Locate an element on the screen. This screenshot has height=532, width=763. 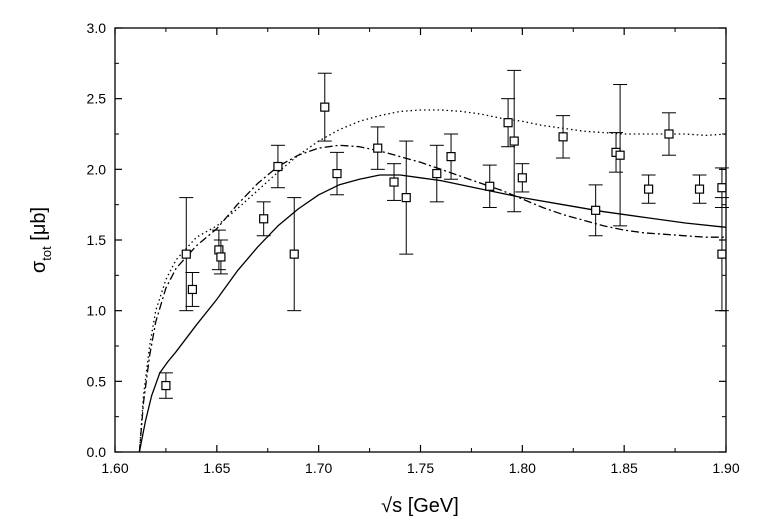
y-tick-label: 2.5 is located at coordinates (97, 99).